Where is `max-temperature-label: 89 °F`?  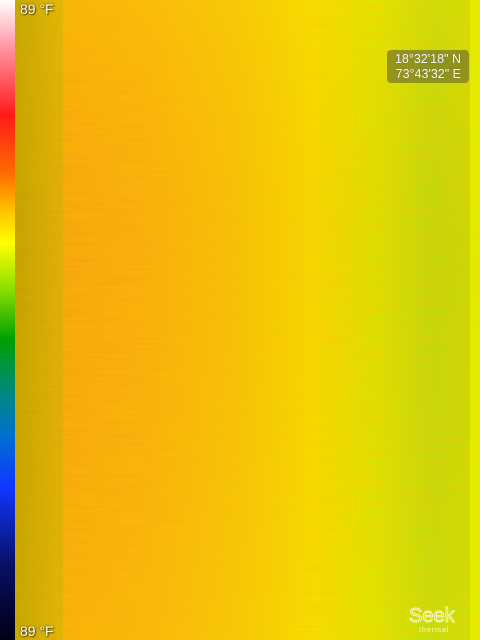
max-temperature-label: 89 °F is located at coordinates (37, 9).